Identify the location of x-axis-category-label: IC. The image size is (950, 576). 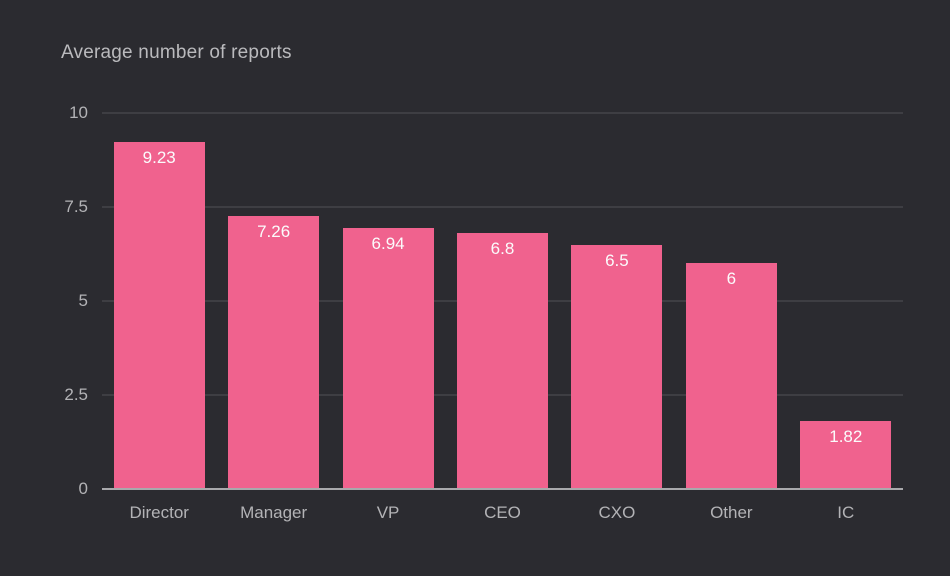
(846, 512).